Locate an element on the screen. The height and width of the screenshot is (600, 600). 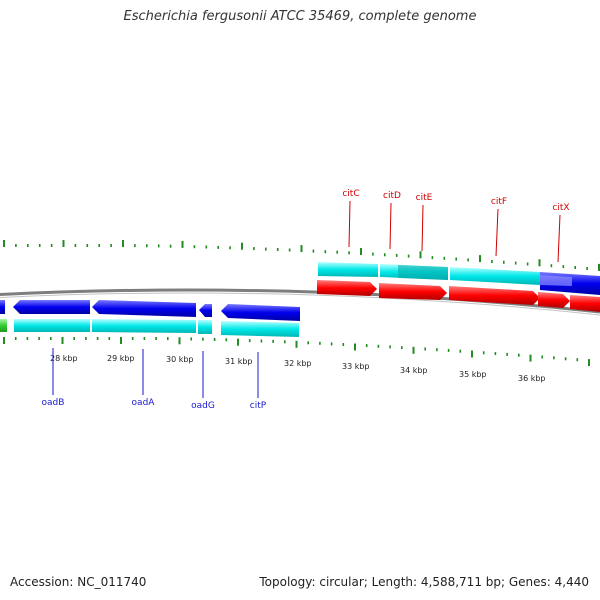
kbp-label: 31 kbp is located at coordinates (239, 361).